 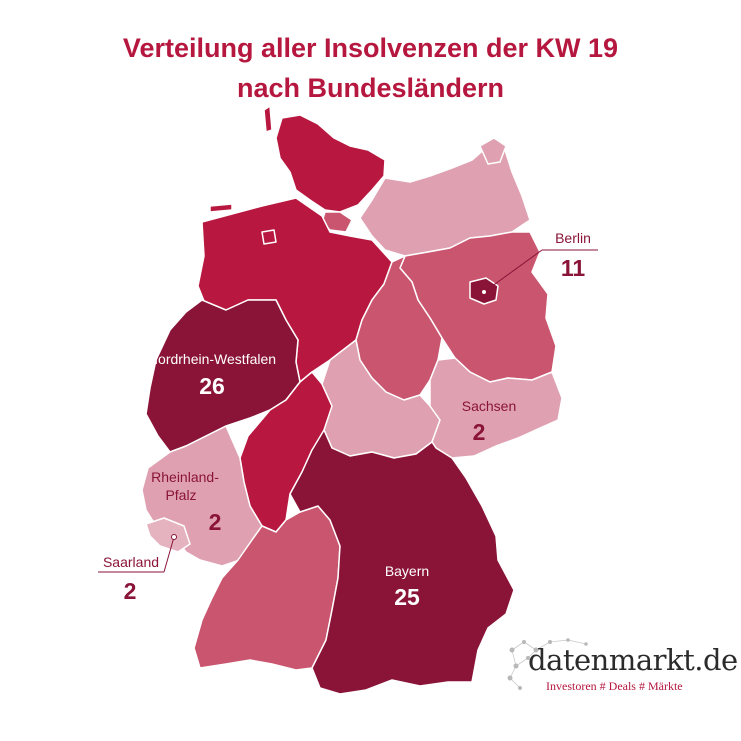 What do you see at coordinates (212, 386) in the screenshot?
I see `label-nrw-value: 26` at bounding box center [212, 386].